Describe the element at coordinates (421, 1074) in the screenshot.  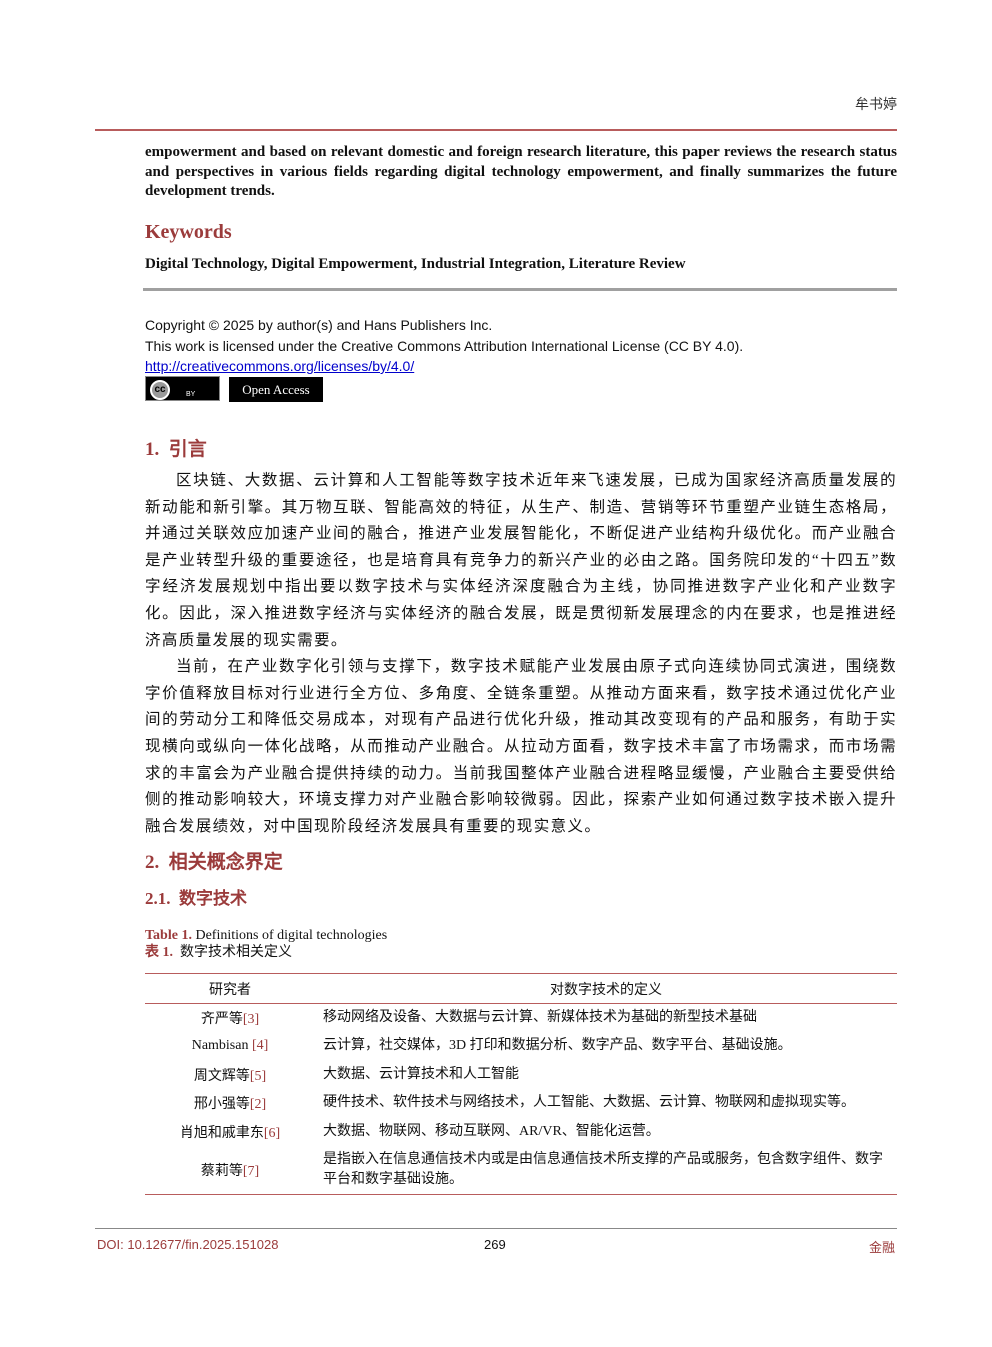
I see `definition-cell: 大数据、云计算技术和人工智能` at that location.